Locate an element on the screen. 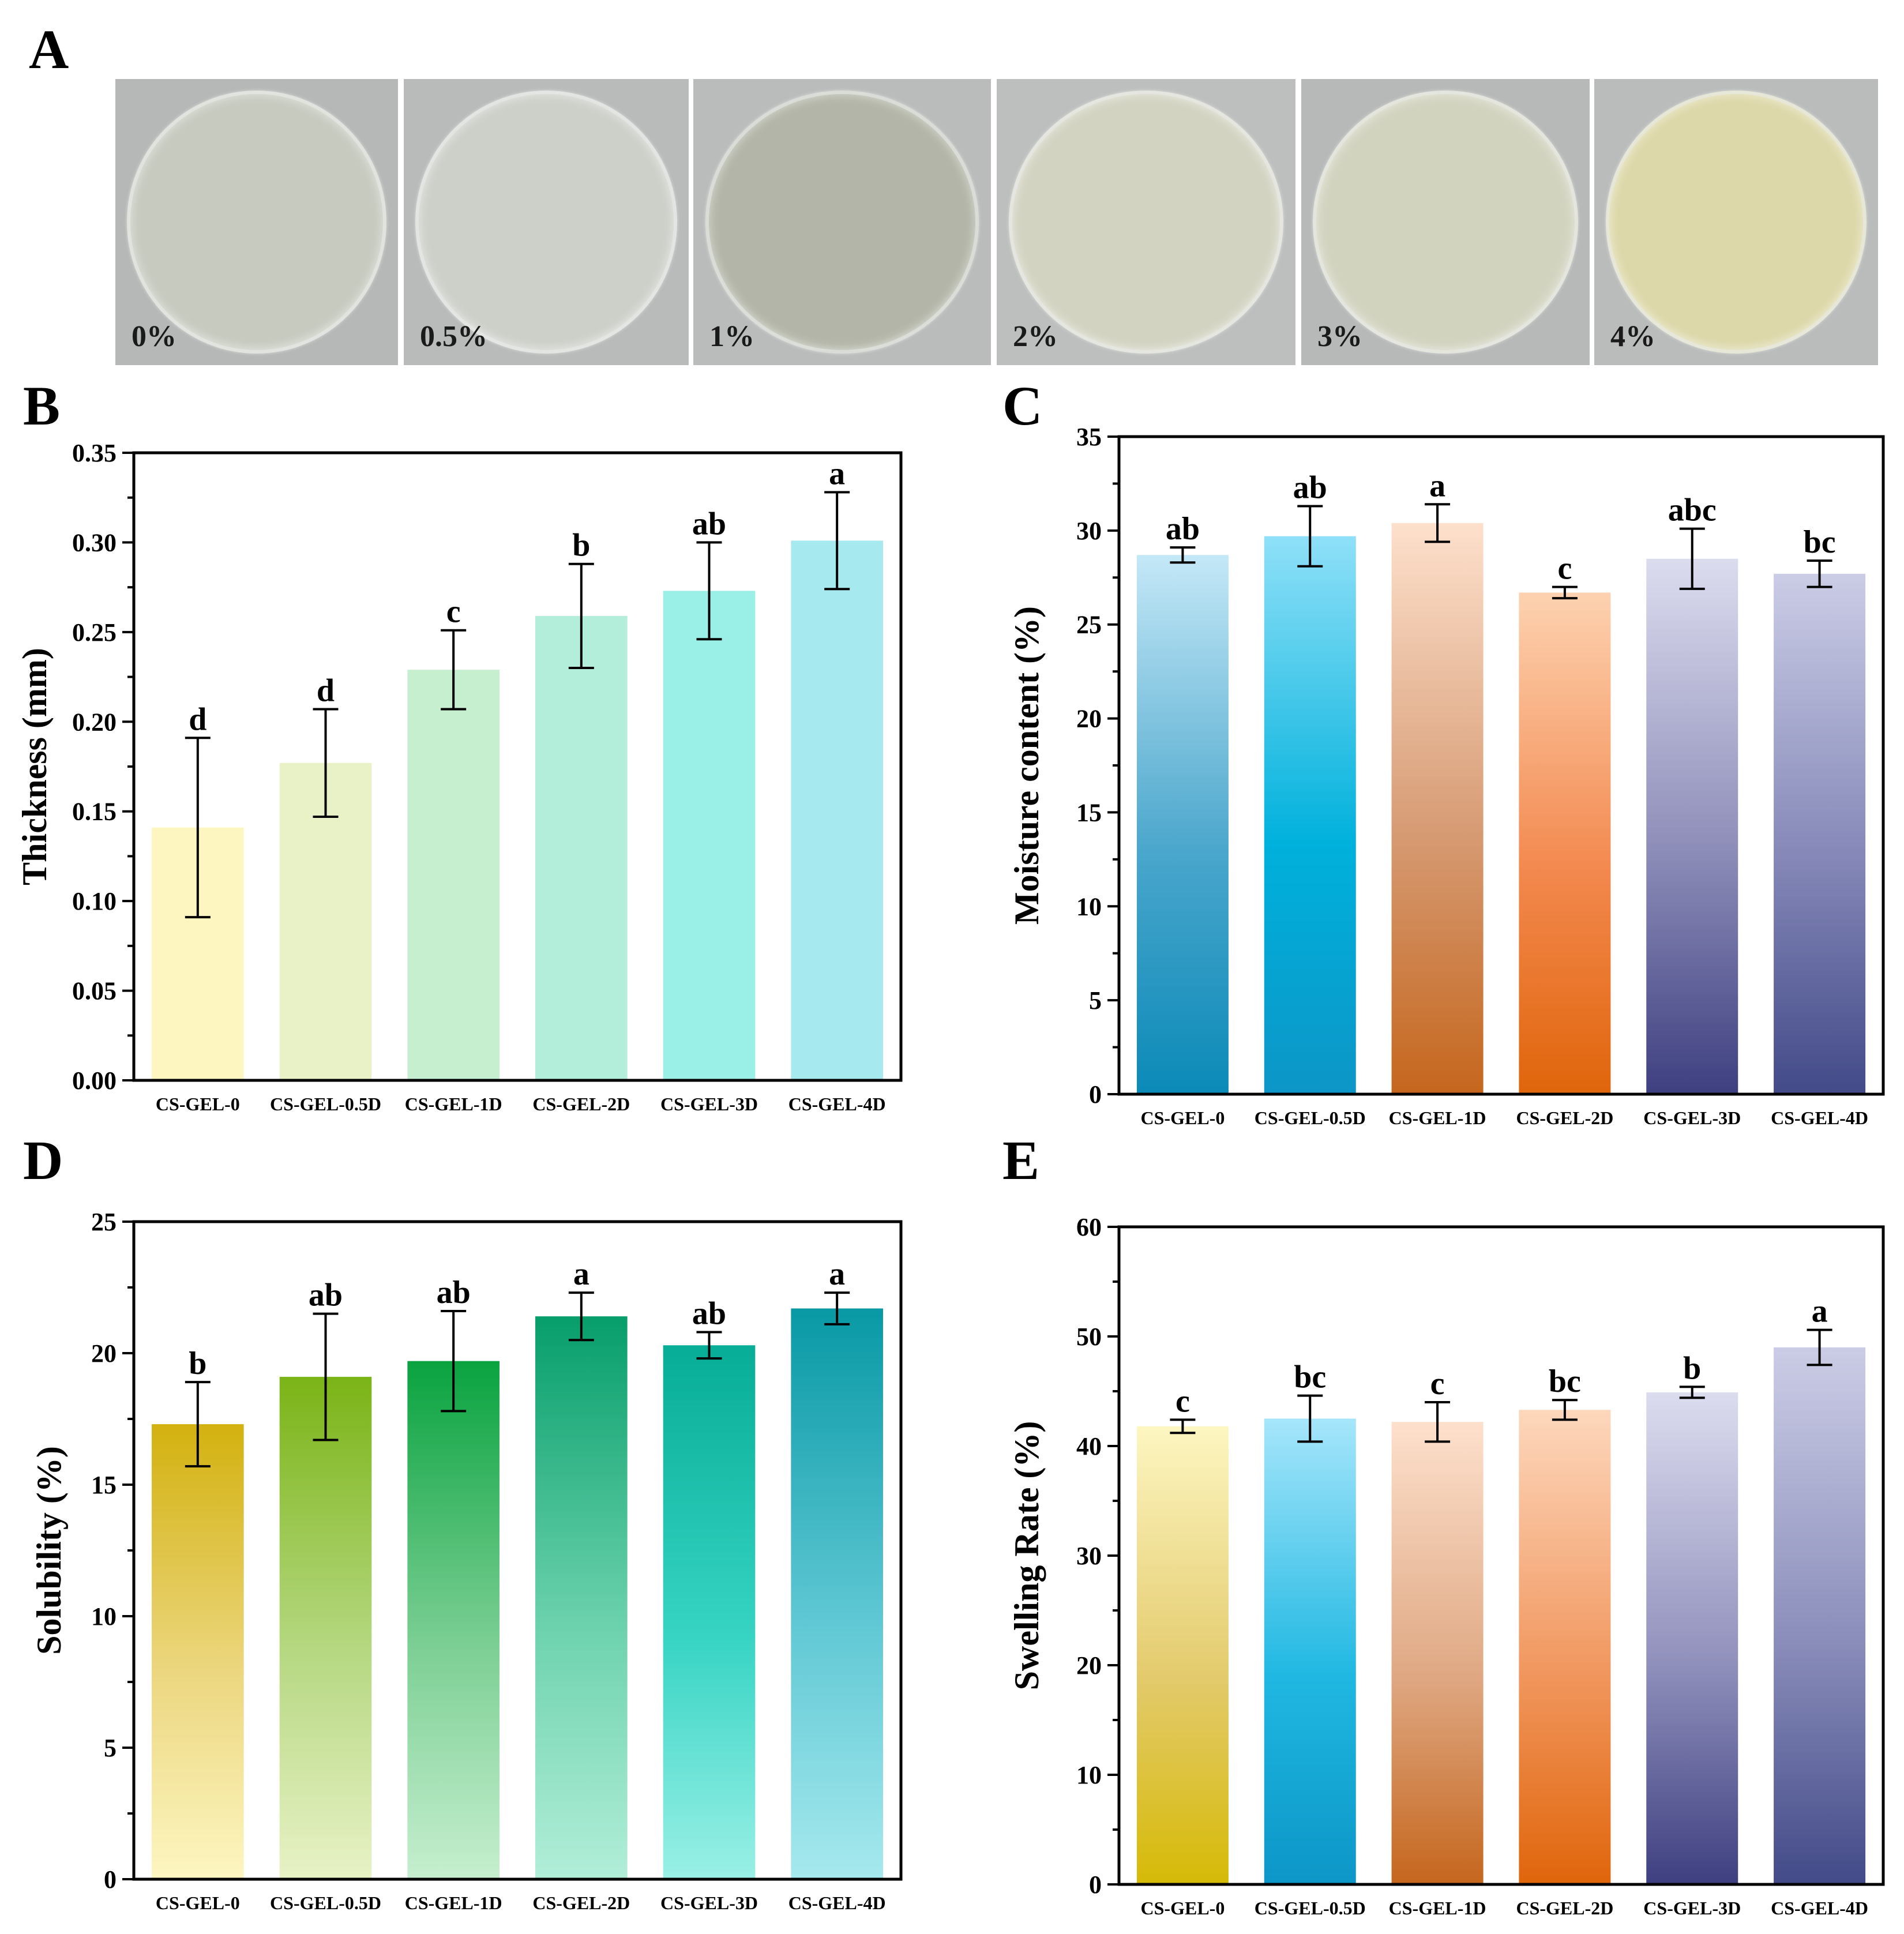  film-photo: 0.5% is located at coordinates (546, 222).